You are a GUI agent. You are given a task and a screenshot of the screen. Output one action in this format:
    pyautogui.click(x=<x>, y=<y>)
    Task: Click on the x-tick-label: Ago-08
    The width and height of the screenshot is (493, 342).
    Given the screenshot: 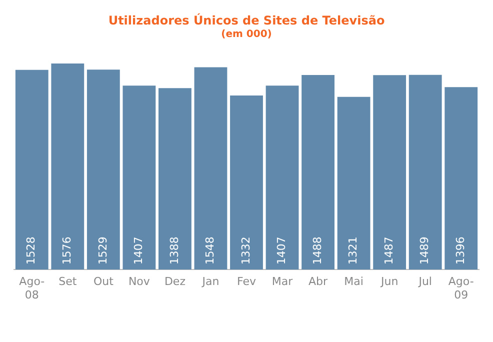 What is the action you would take?
    pyautogui.click(x=32, y=288)
    